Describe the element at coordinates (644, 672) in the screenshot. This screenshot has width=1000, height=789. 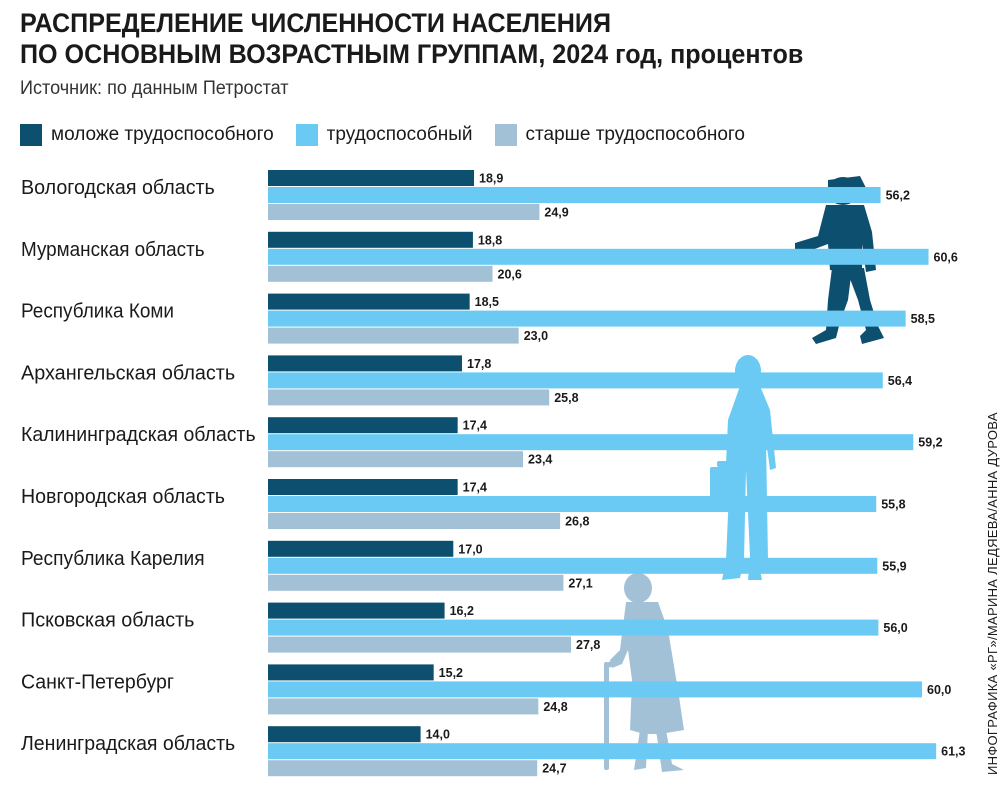
I see `old-woman-silhouette` at that location.